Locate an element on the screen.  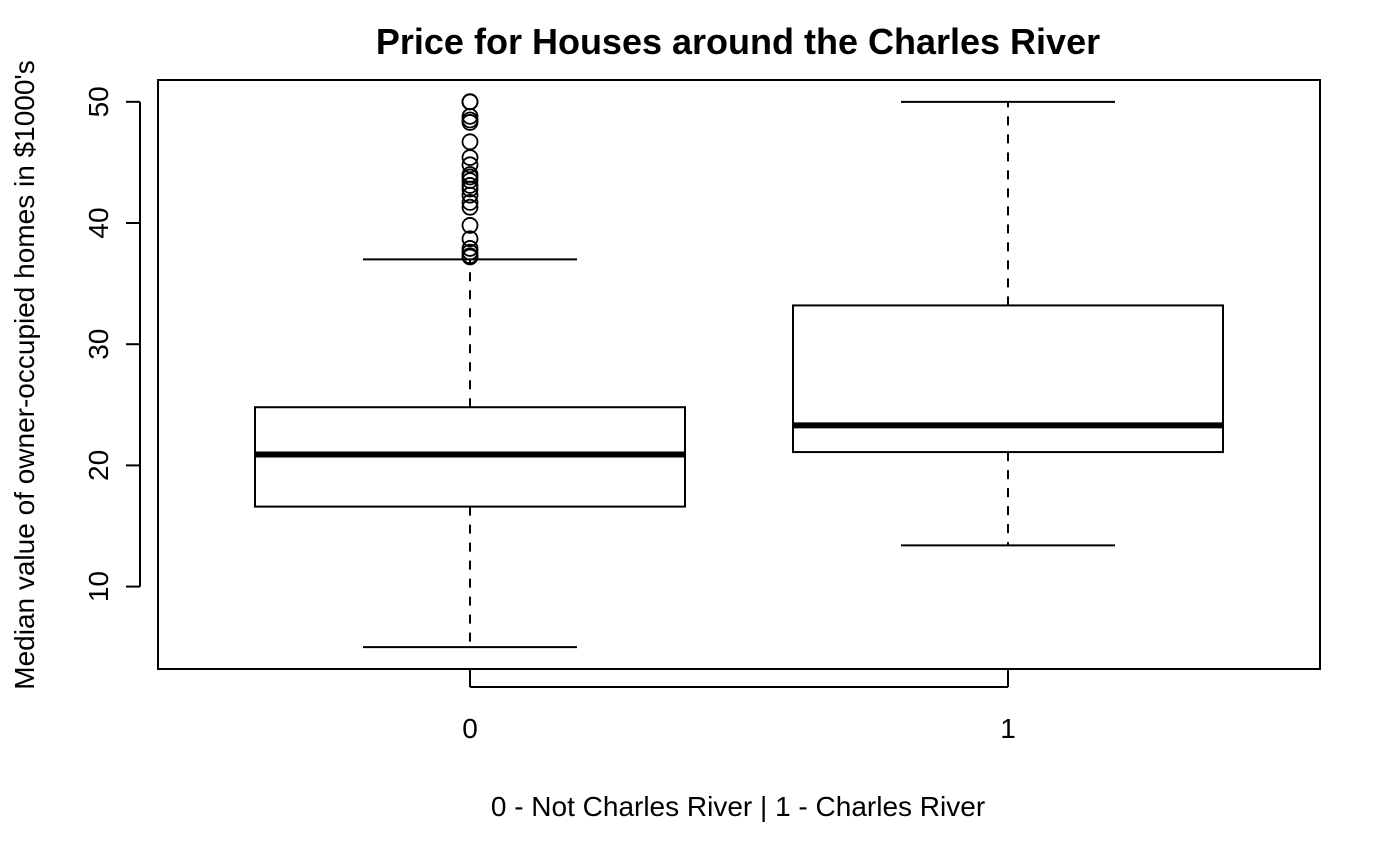
x-tick-label-0: 0 is located at coordinates (470, 728).